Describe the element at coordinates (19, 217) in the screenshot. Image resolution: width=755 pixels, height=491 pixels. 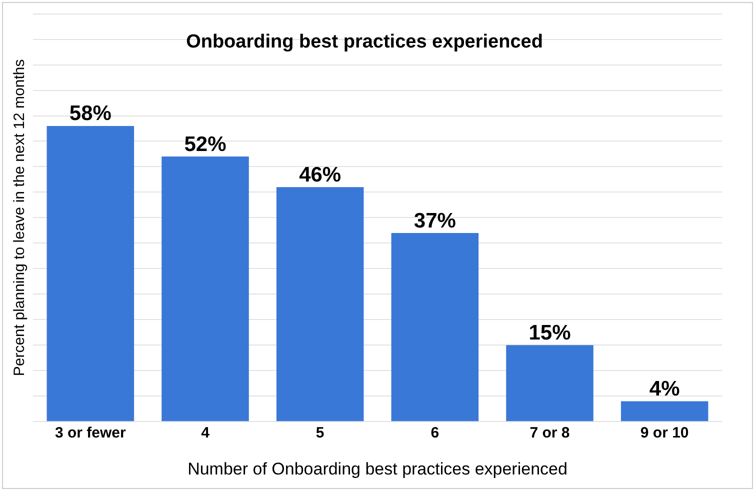
I see `y-axis-title: Percent planning to leave in the next 12 months` at that location.